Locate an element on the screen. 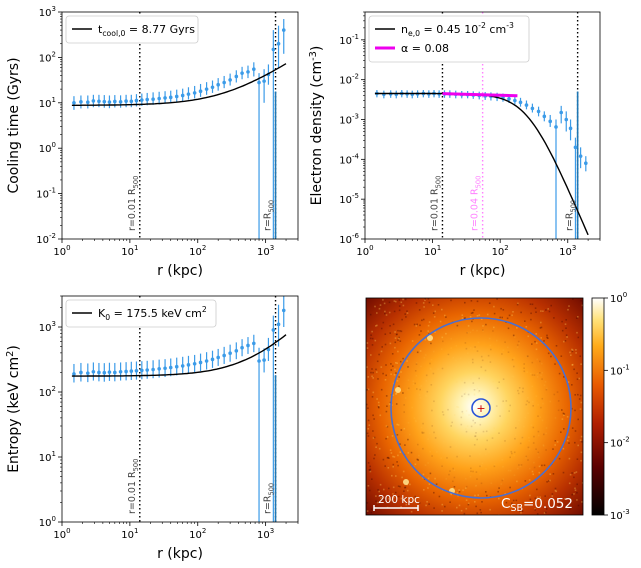 The width and height of the screenshot is (641, 568). legend-label: K0 = 175.5 keV cm2​ is located at coordinates (152, 313).